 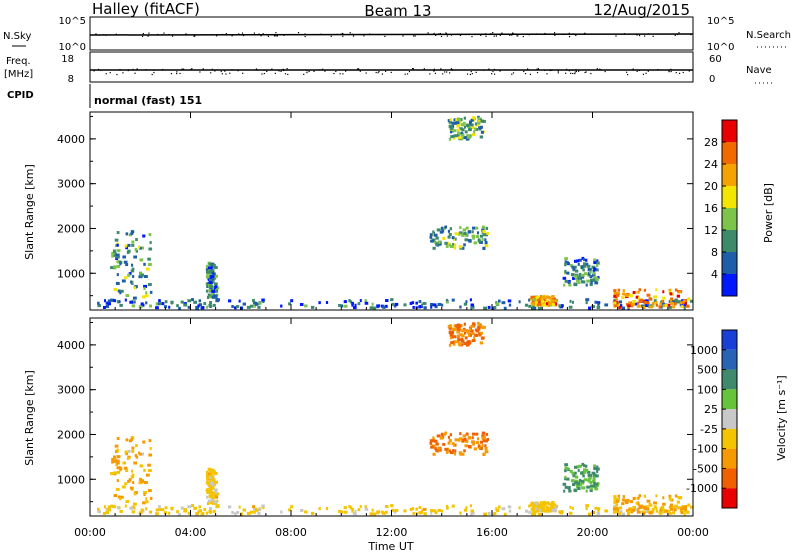 What do you see at coordinates (715, 59) in the screenshot?
I see `freq-right-tick-top: 60` at bounding box center [715, 59].